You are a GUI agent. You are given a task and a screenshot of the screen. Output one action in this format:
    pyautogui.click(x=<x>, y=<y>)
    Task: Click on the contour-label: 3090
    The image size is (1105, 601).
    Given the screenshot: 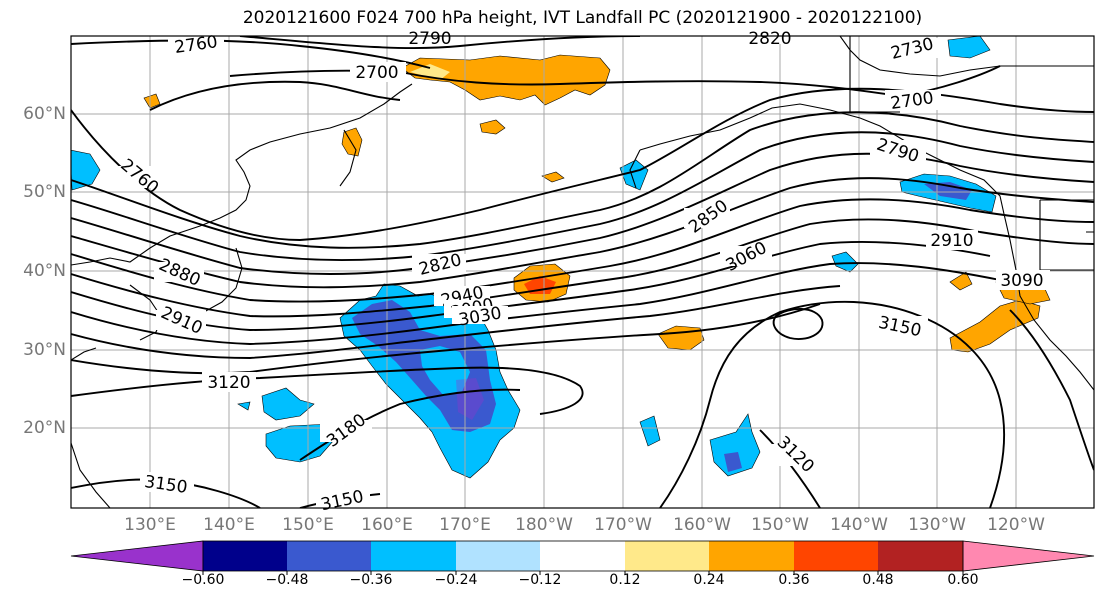 What is the action you would take?
    pyautogui.click(x=1021, y=281)
    